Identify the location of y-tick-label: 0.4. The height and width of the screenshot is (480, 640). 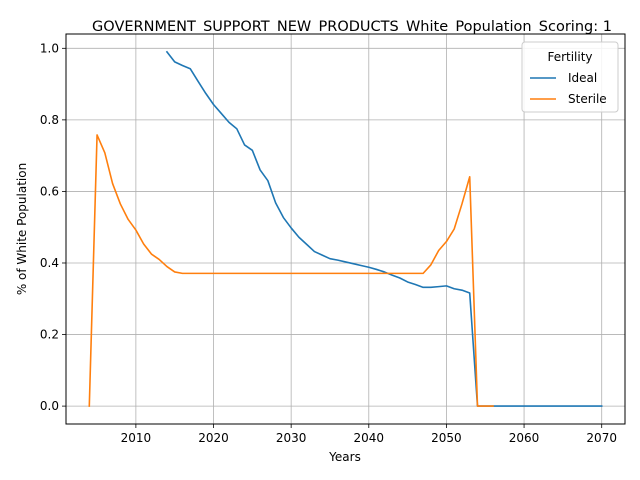
(49, 263).